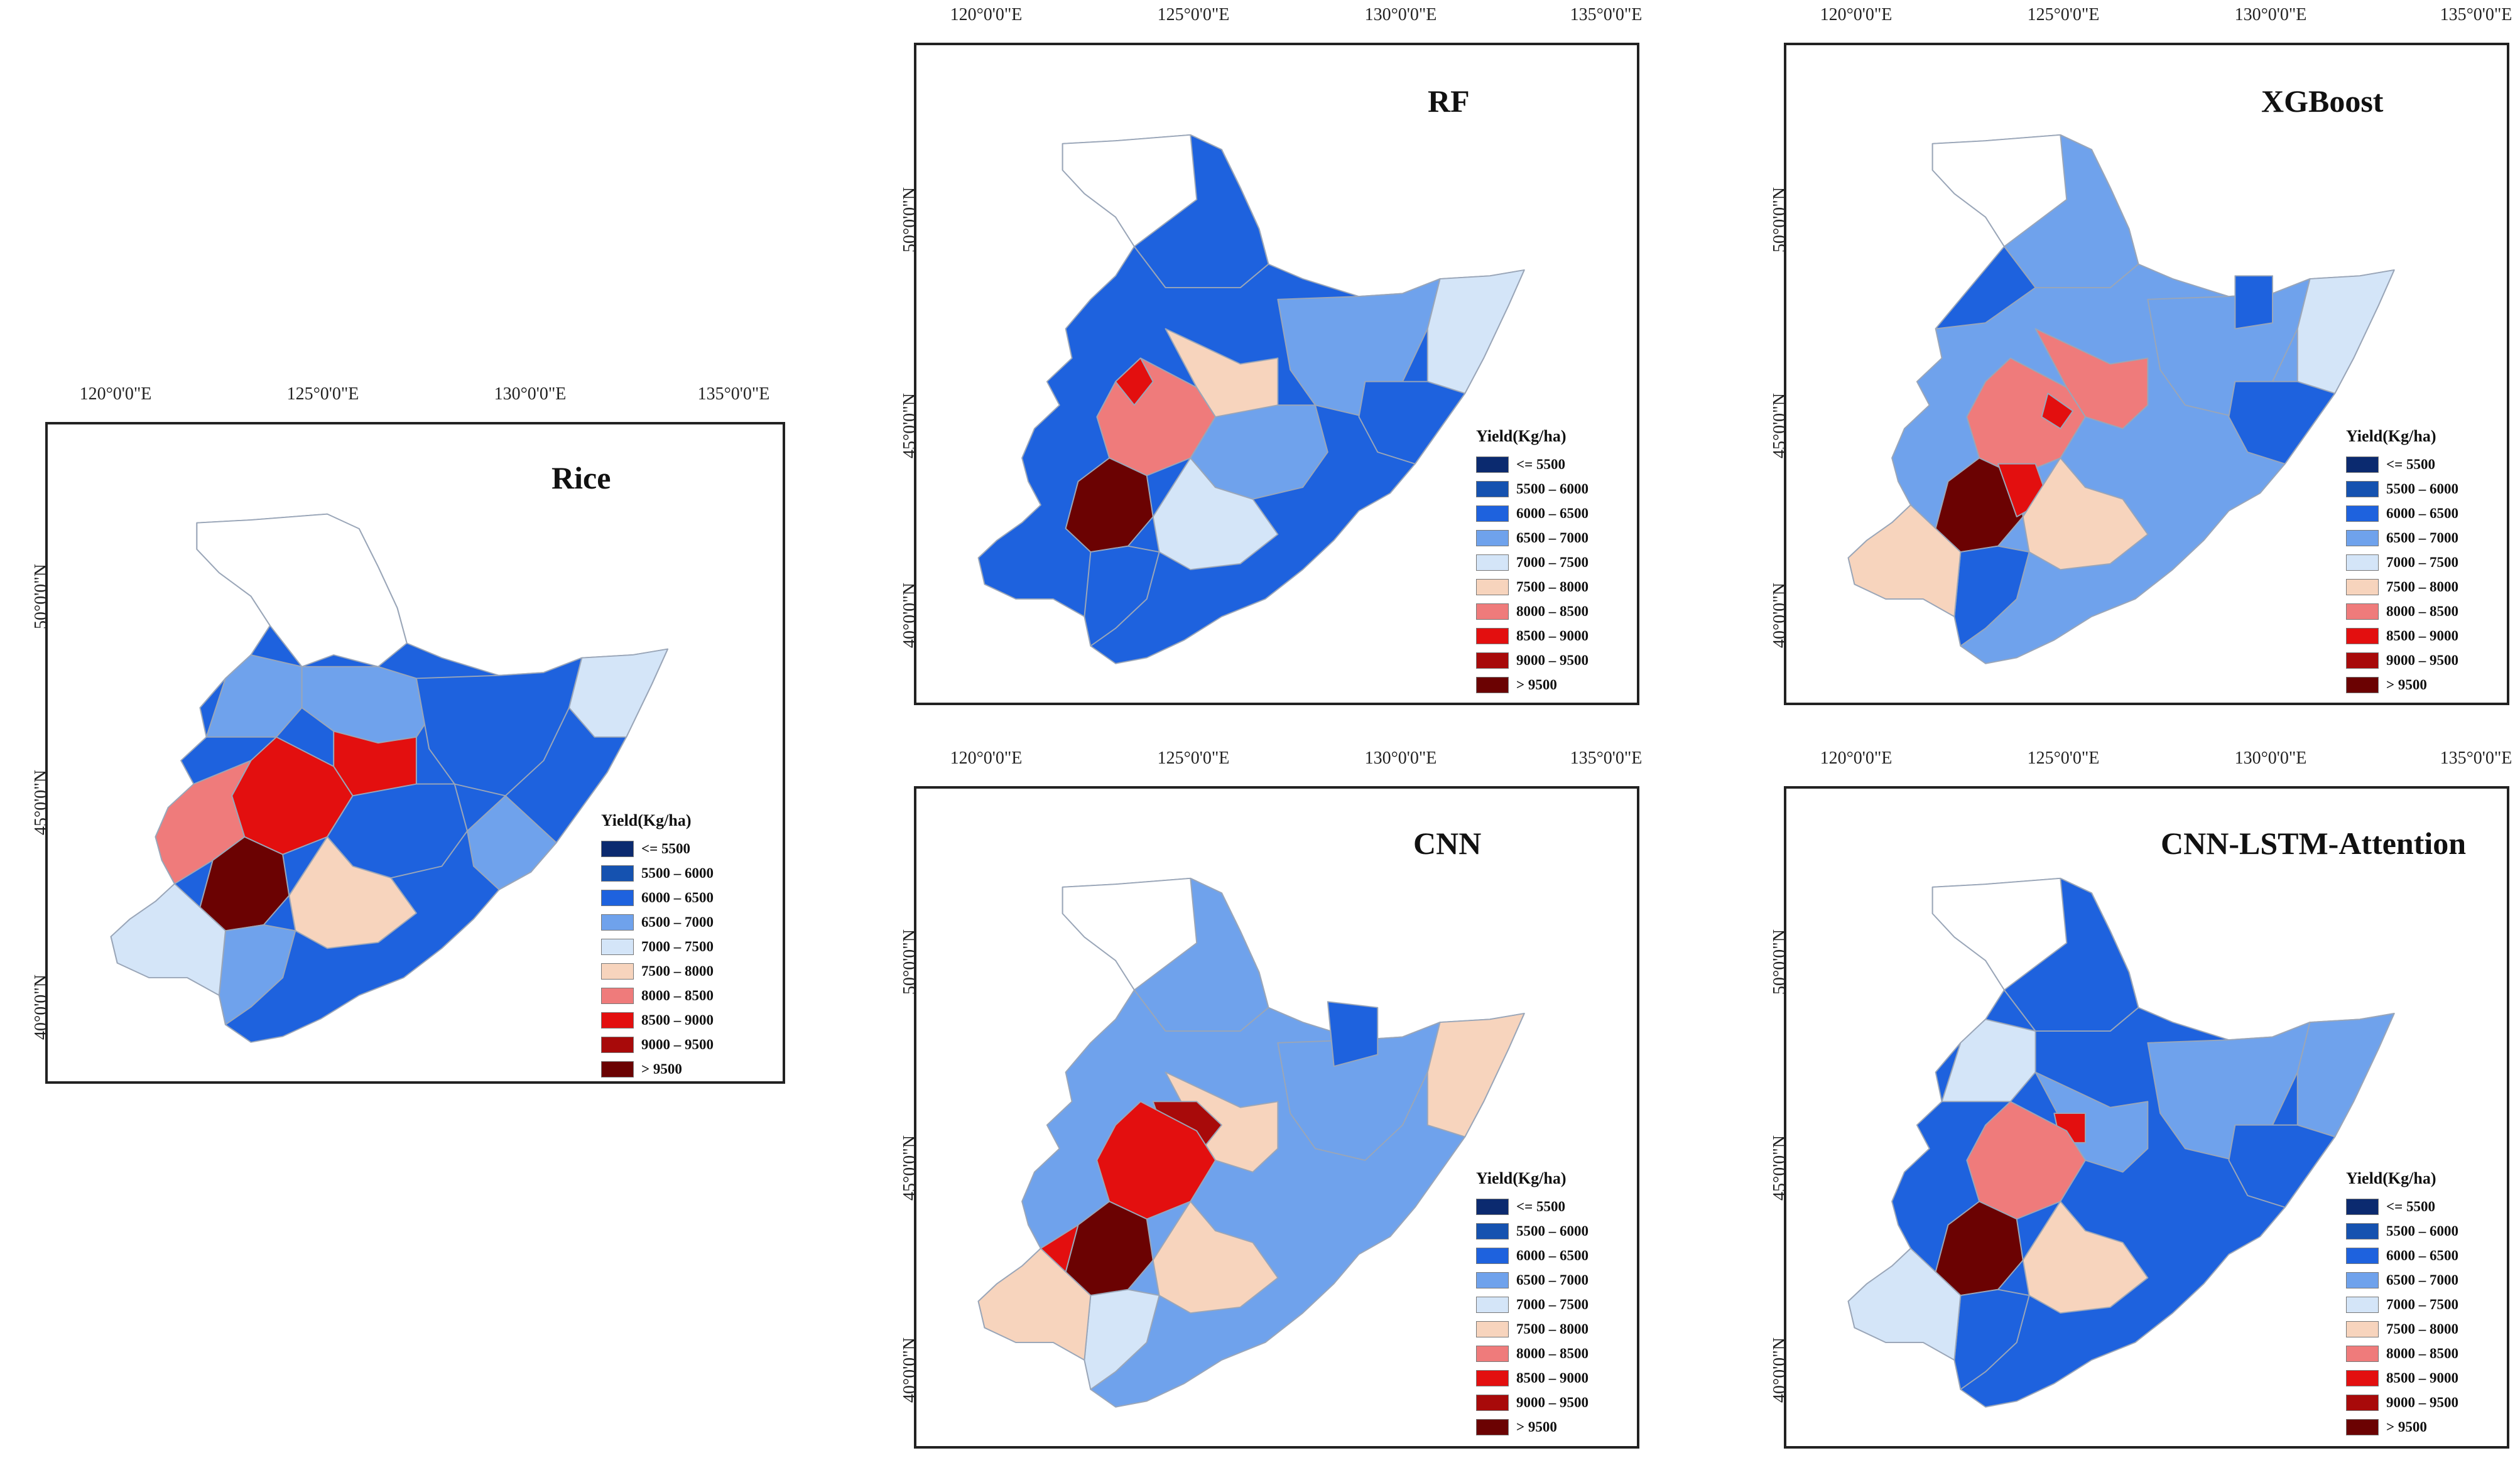 Image resolution: width=2520 pixels, height=1458 pixels. What do you see at coordinates (909, 1168) in the screenshot?
I see `y-tick: 45°0'0"N` at bounding box center [909, 1168].